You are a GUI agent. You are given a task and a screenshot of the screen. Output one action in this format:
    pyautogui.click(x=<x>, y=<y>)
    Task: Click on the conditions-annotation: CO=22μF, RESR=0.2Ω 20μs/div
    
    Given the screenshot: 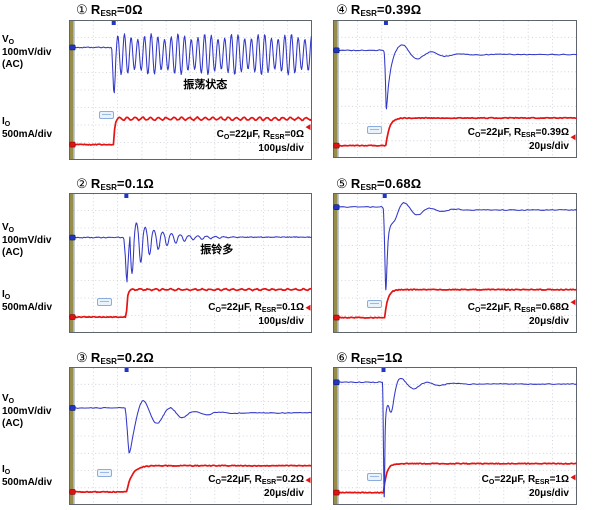 What is the action you would take?
    pyautogui.click(x=256, y=486)
    